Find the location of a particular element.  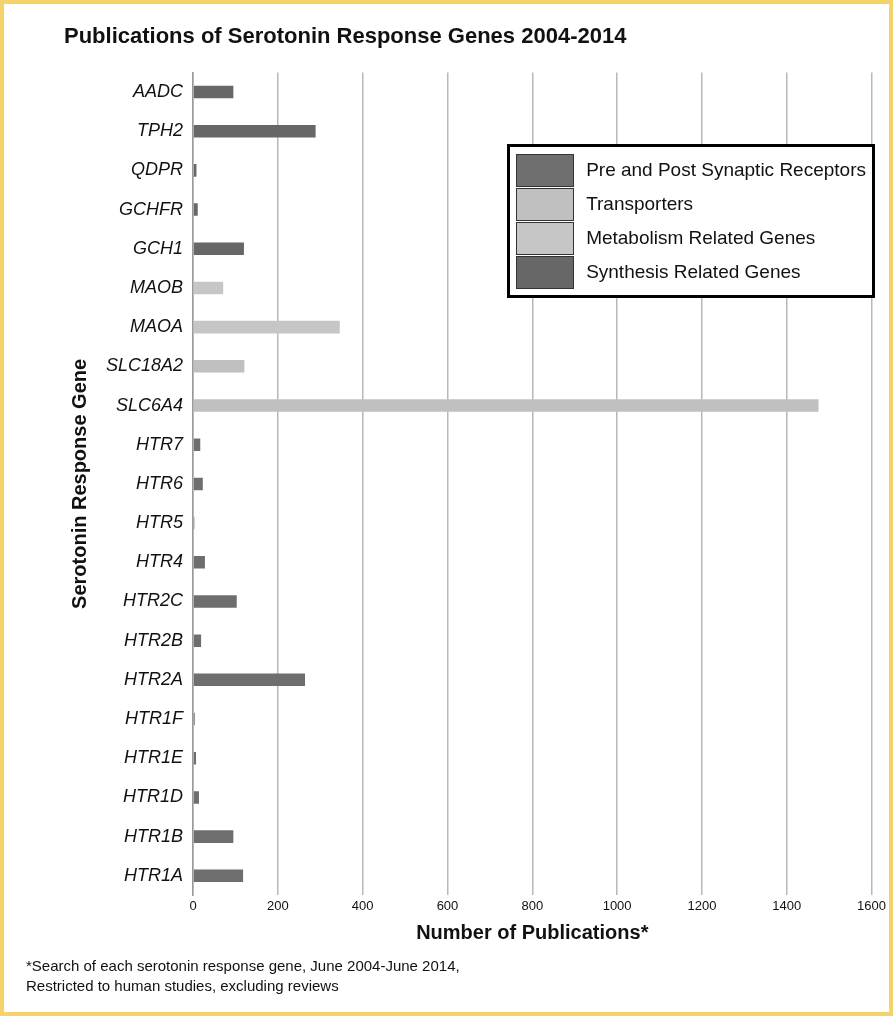

x-tick-label: 400 is located at coordinates (362, 905).